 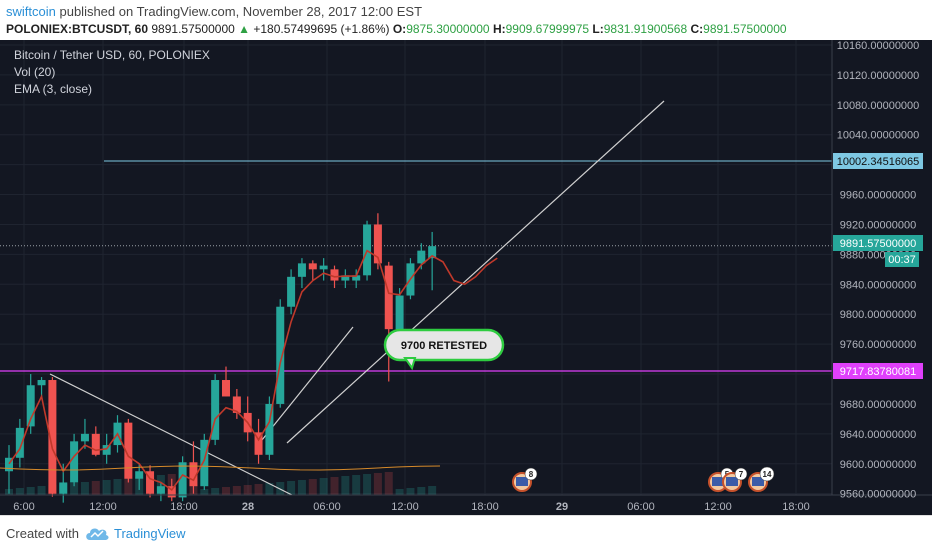 What do you see at coordinates (878, 136) in the screenshot?
I see `y-tick-label: 10040.00000000` at bounding box center [878, 136].